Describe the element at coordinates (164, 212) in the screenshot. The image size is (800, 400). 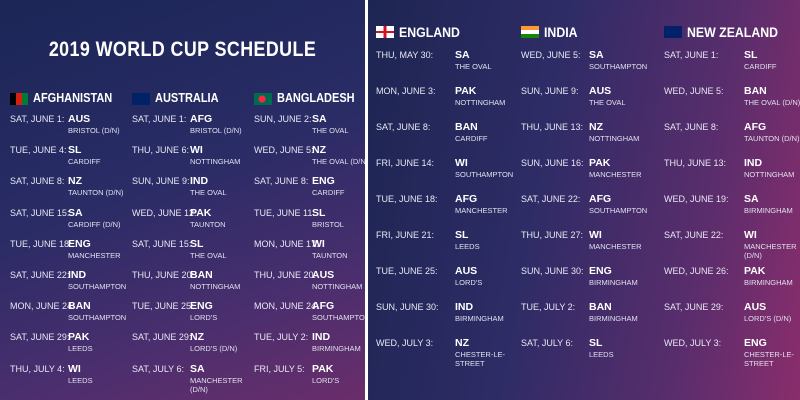
I see `match-date: WED, JUNE 12:` at that location.